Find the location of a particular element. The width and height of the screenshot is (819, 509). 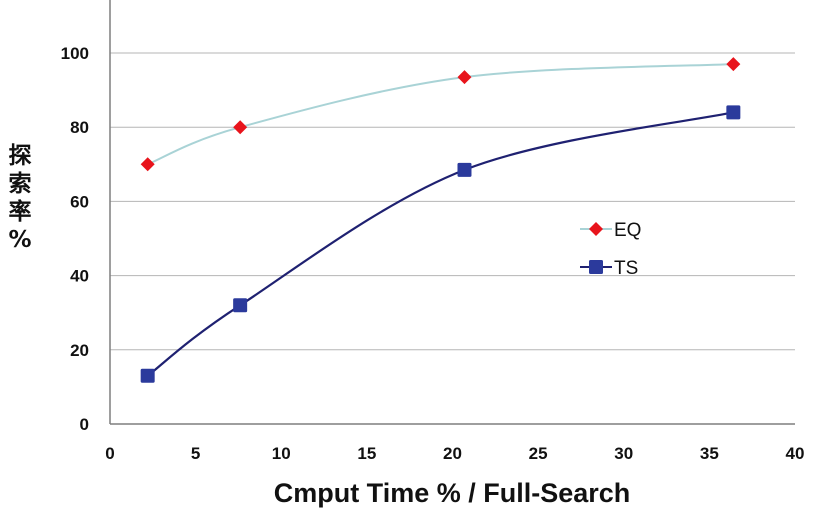

x-tick-labels: 0 5 10 15 20 25 30 35 40 is located at coordinates (454, 453).